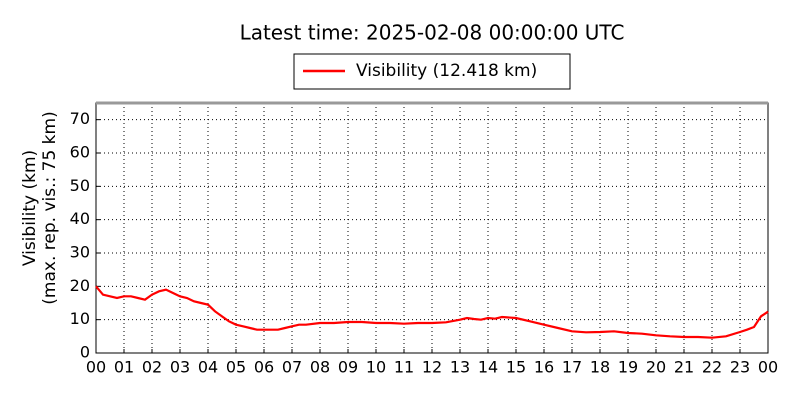 The height and width of the screenshot is (400, 800). Describe the element at coordinates (30, 208) in the screenshot. I see `y-axis-label: Visibility (km)` at that location.